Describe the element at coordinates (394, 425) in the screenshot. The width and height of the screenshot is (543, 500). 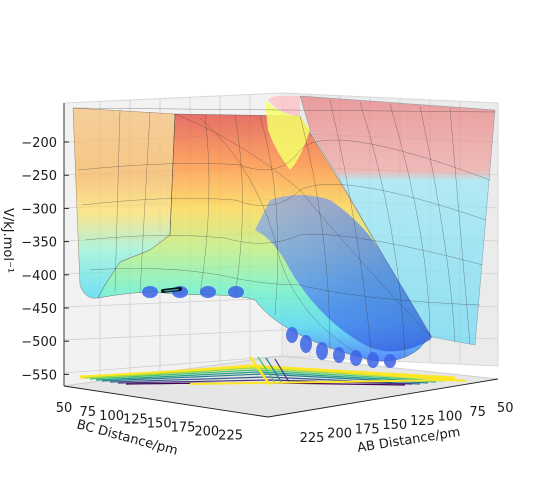
I see `x-tick-label: 150` at that location.